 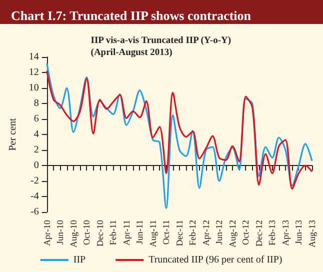 What do you see at coordinates (272, 233) in the screenshot?
I see `x-tick-label: Feb-13` at bounding box center [272, 233].